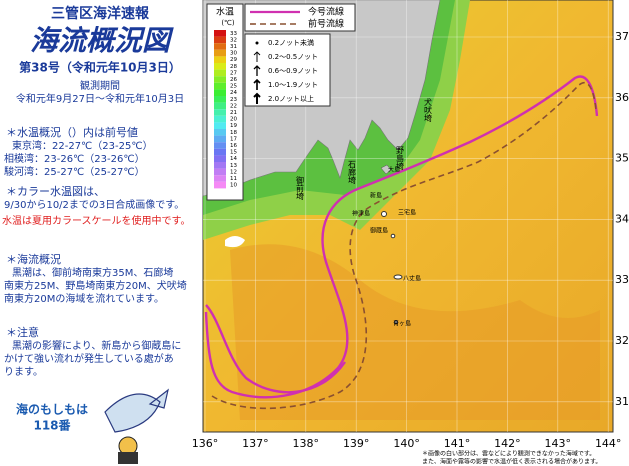 The height and width of the screenshot is (466, 629). I want to click on scale-label: 17, so click(233, 139).